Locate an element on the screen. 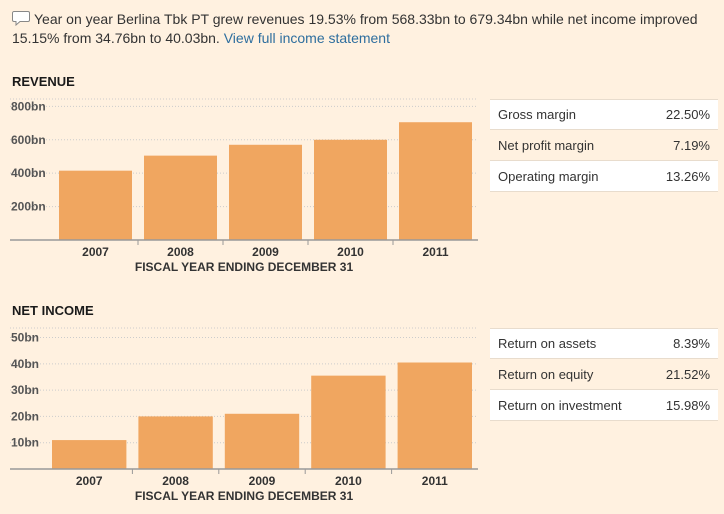 Image resolution: width=724 pixels, height=514 pixels. metric-value: 13.26% is located at coordinates (687, 176).